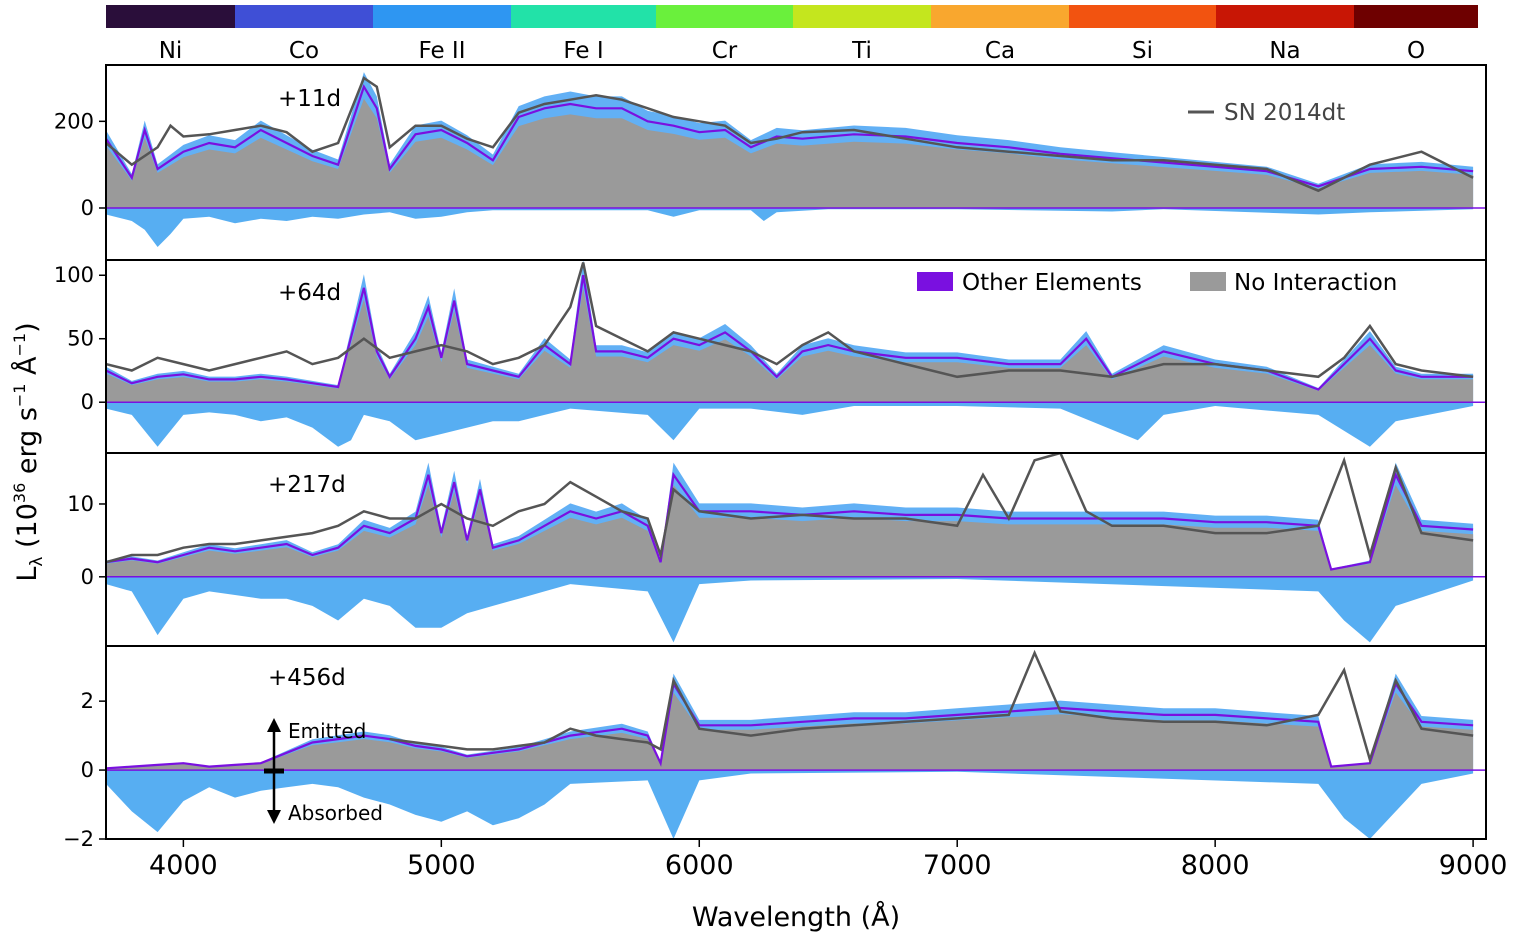  I want to click on panel-label-64d: +64d, so click(309, 293).